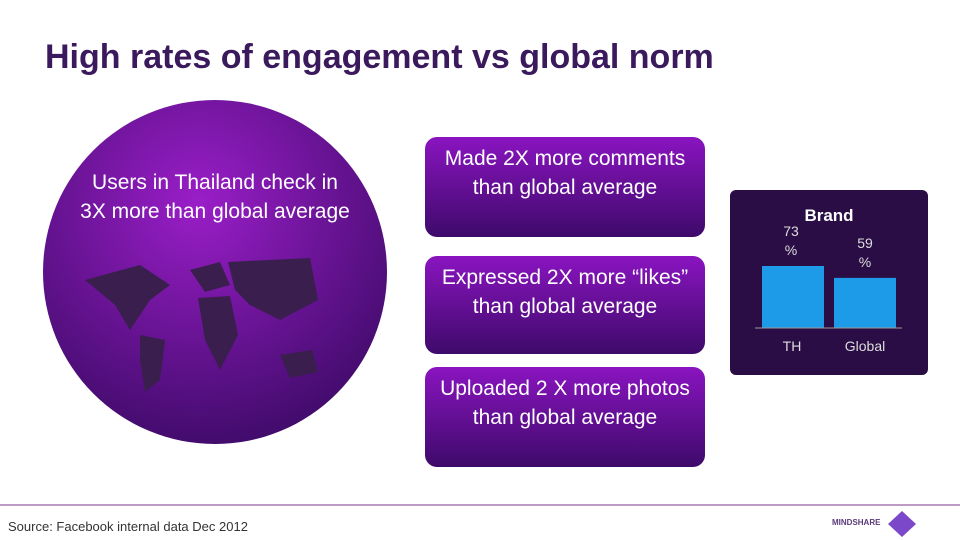  I want to click on value-label: 59 %, so click(865, 252).